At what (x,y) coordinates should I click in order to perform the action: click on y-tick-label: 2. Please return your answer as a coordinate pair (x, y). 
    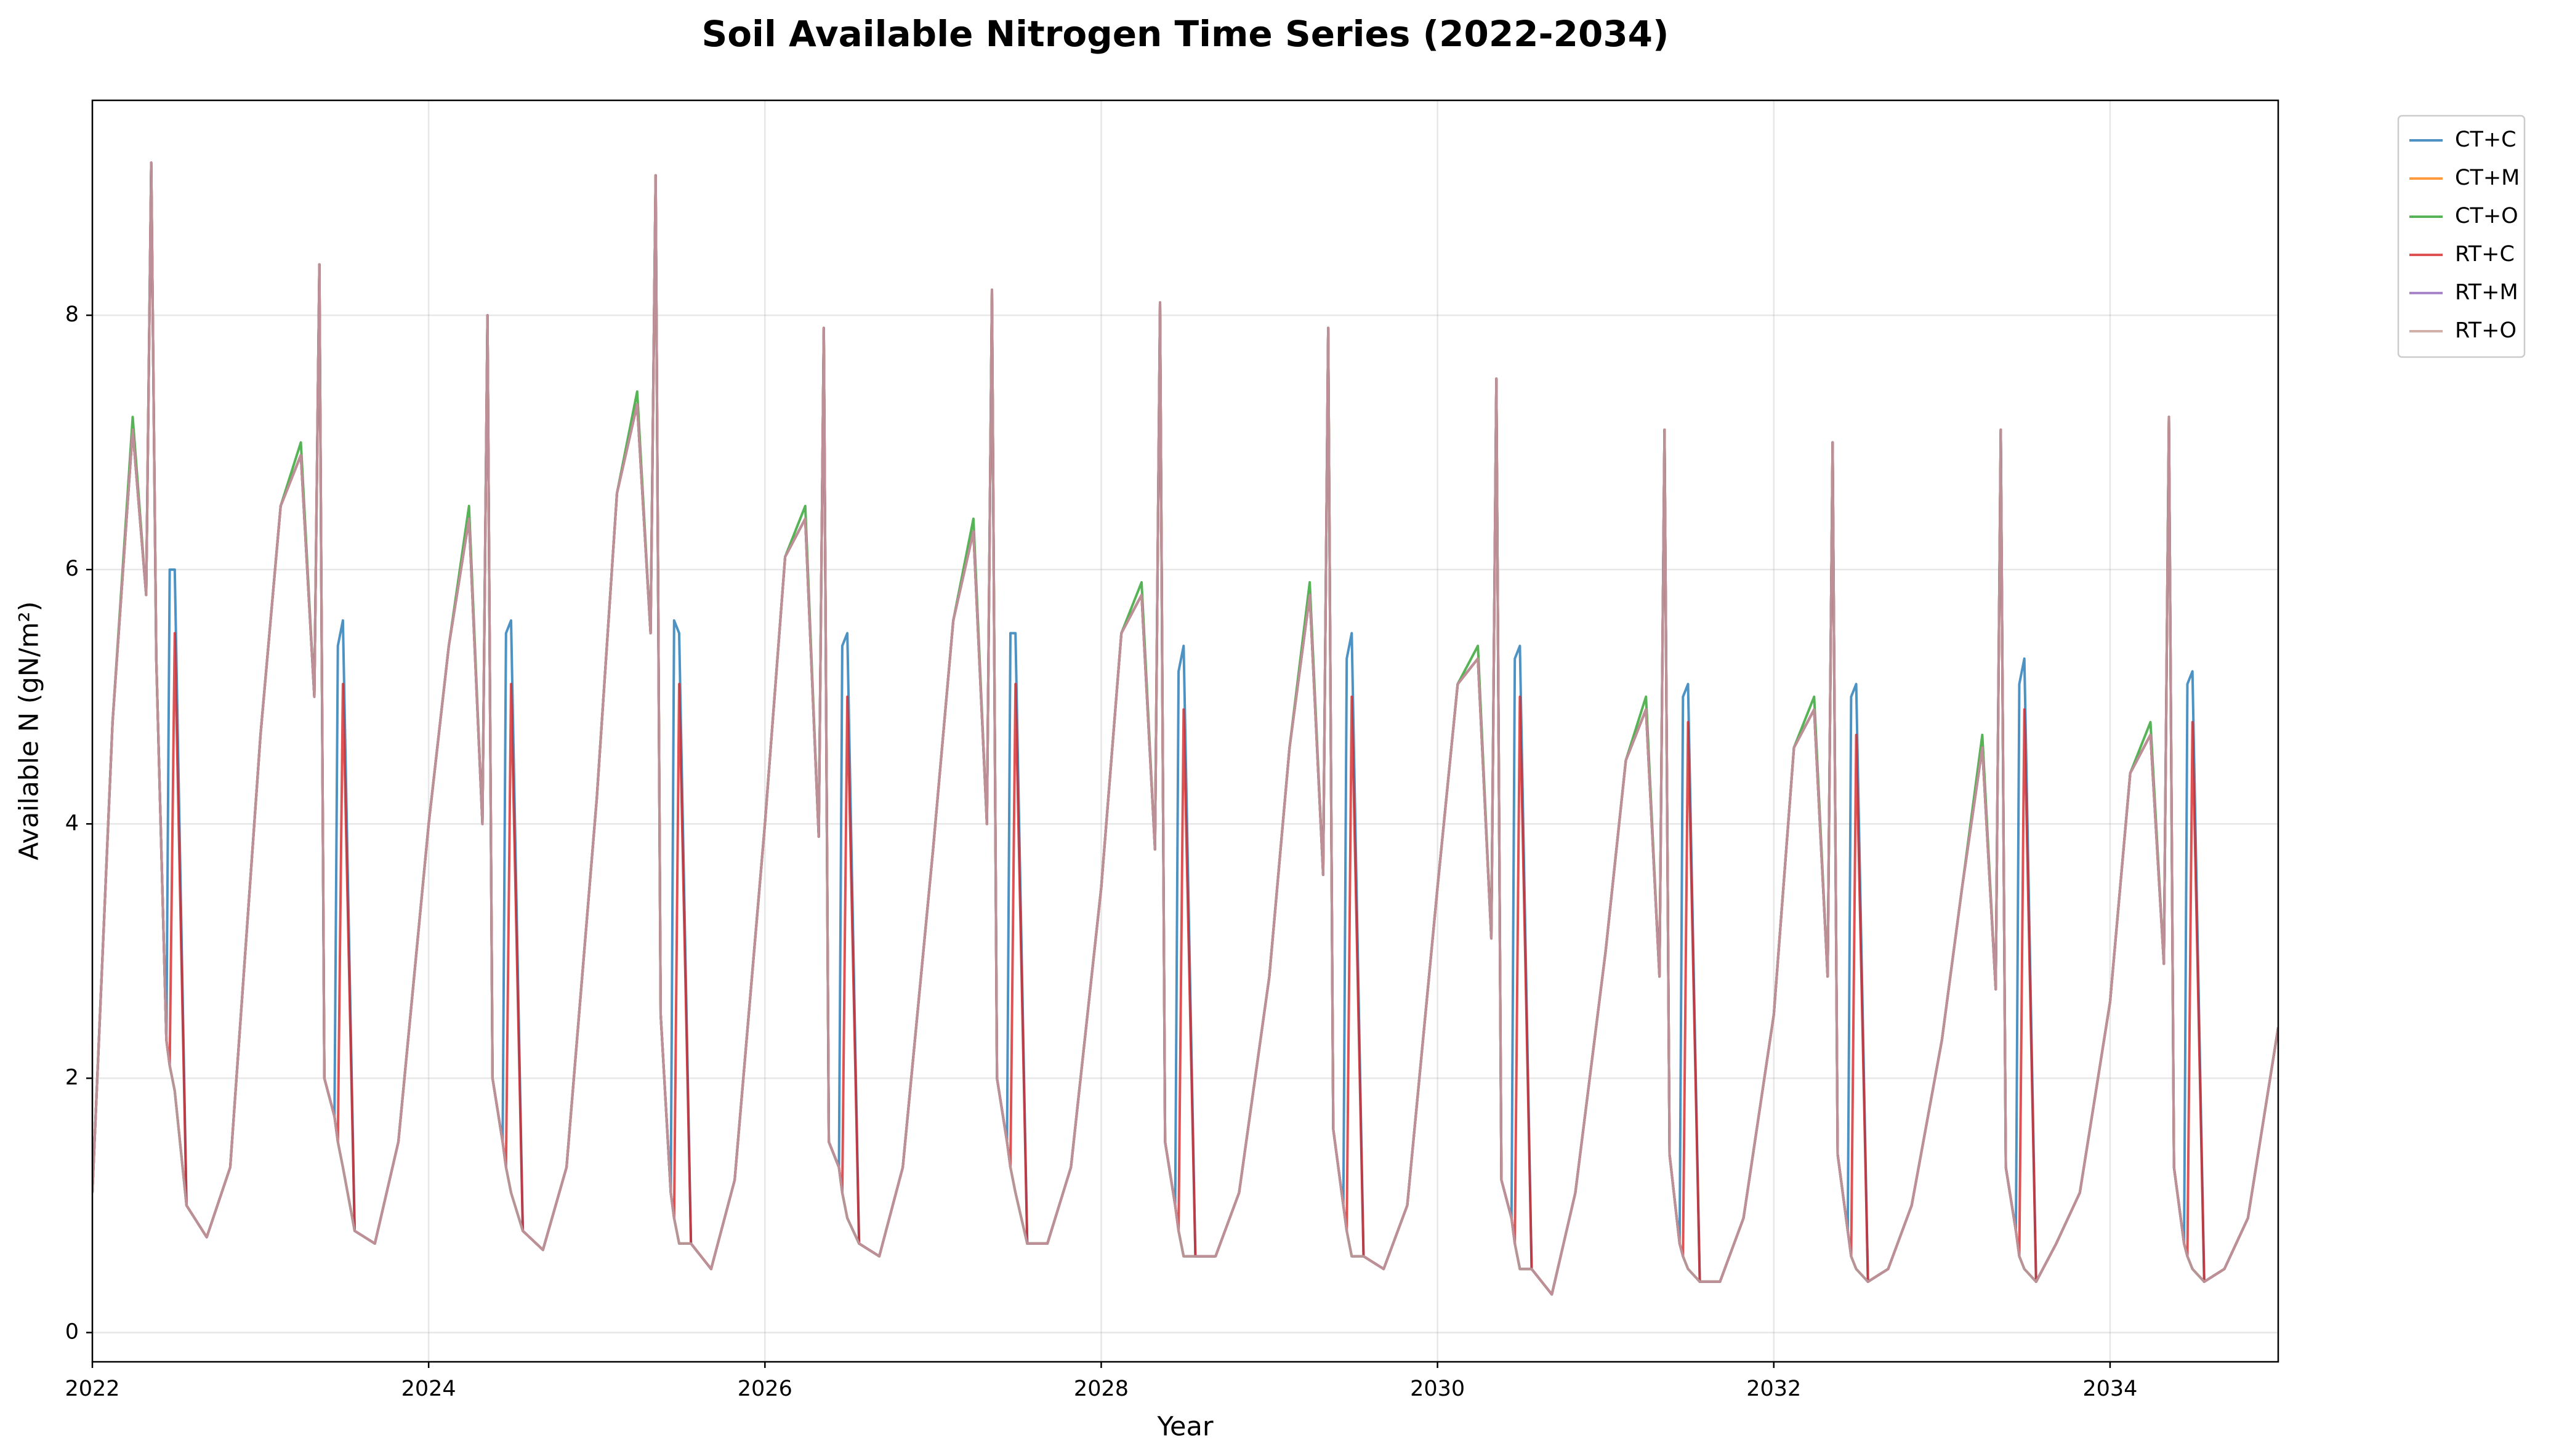
    Looking at the image, I should click on (72, 1077).